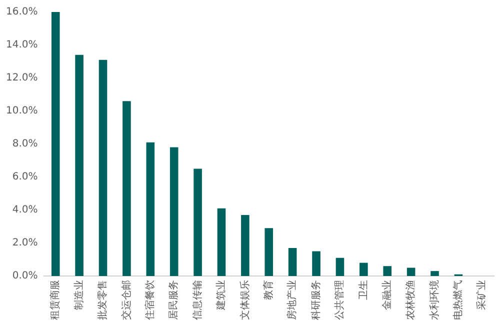 The height and width of the screenshot is (324, 500). I want to click on x-tick-label: 采矿业, so click(482, 295).